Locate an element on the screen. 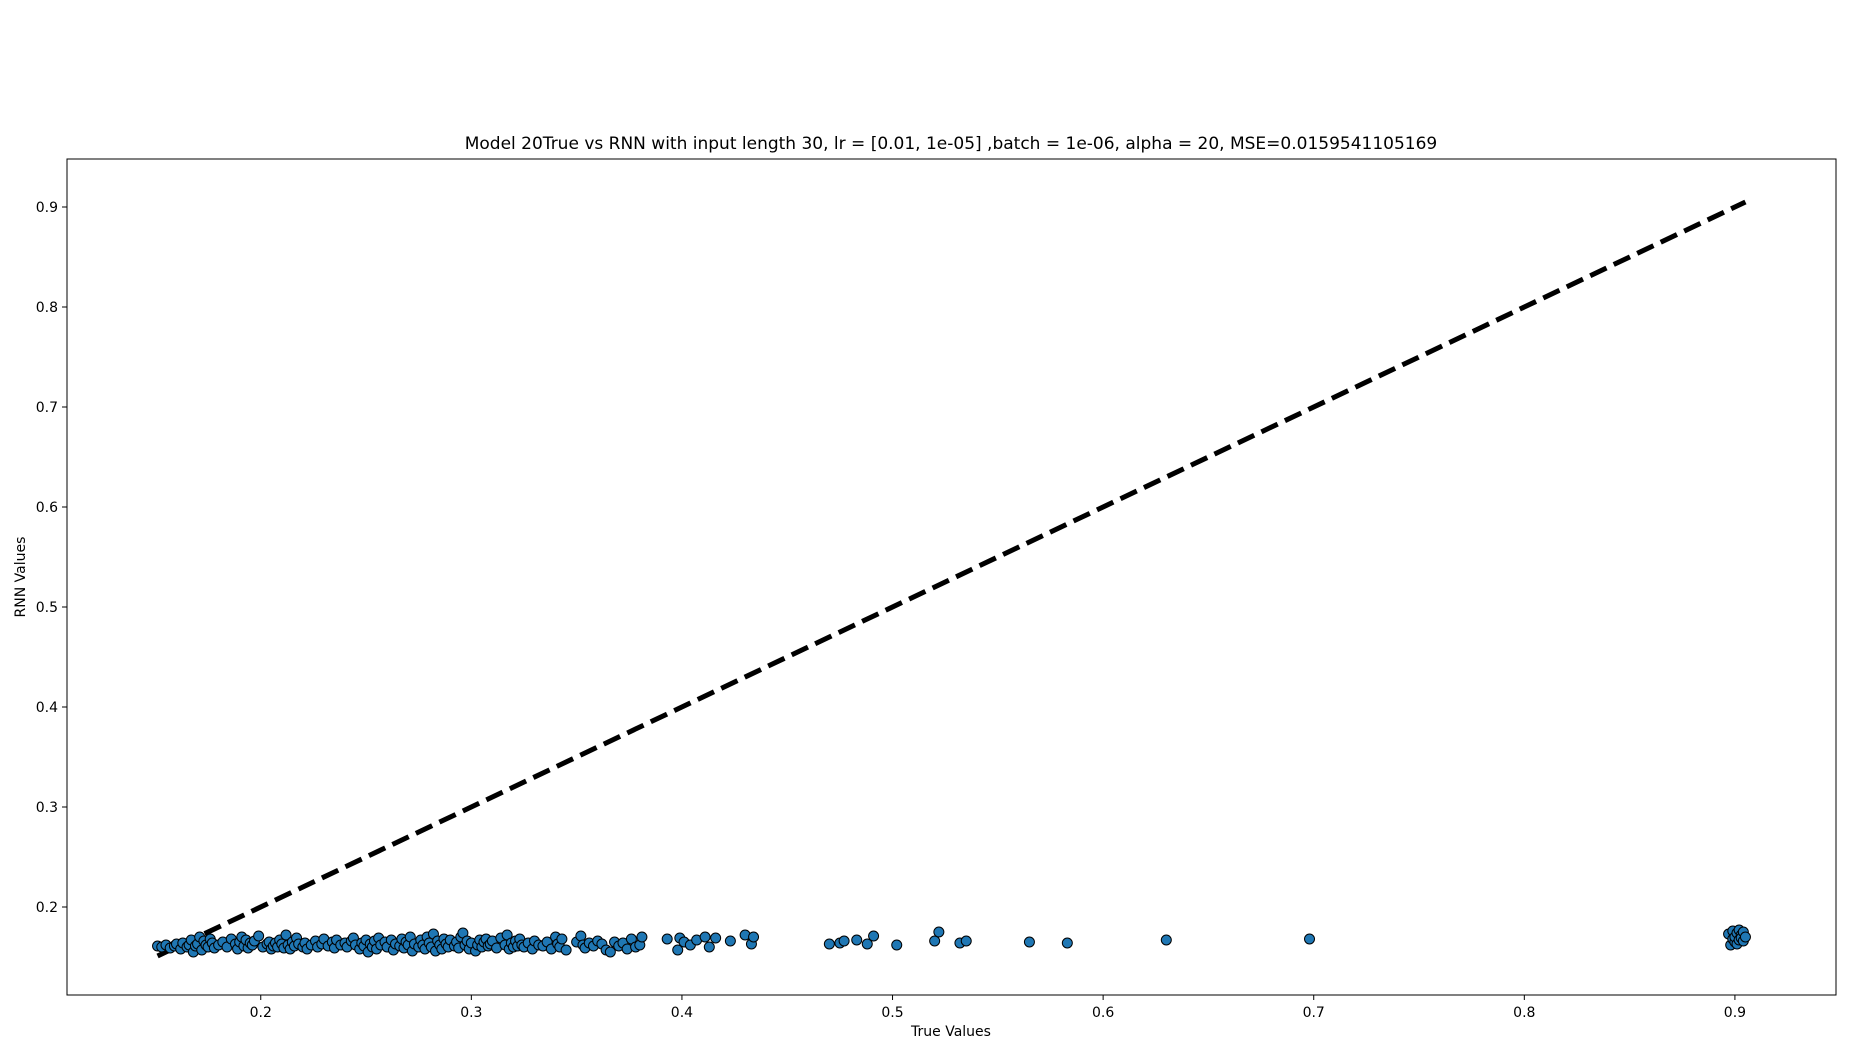  x-axis-label: True Values is located at coordinates (950, 1032).